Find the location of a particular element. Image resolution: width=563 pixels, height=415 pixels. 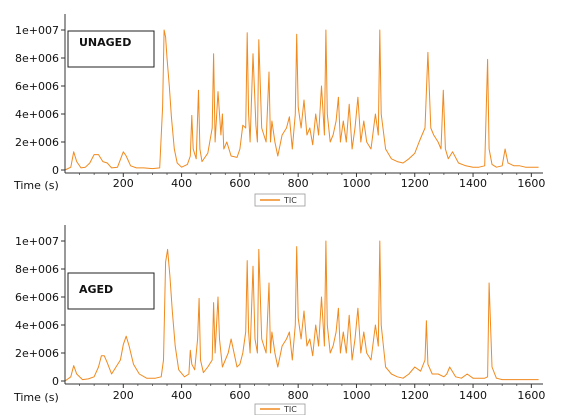

unaged-y-axis: 0 2e+006 4e+006 6e+006 8e+006 1e+007 is located at coordinates (40, 100).